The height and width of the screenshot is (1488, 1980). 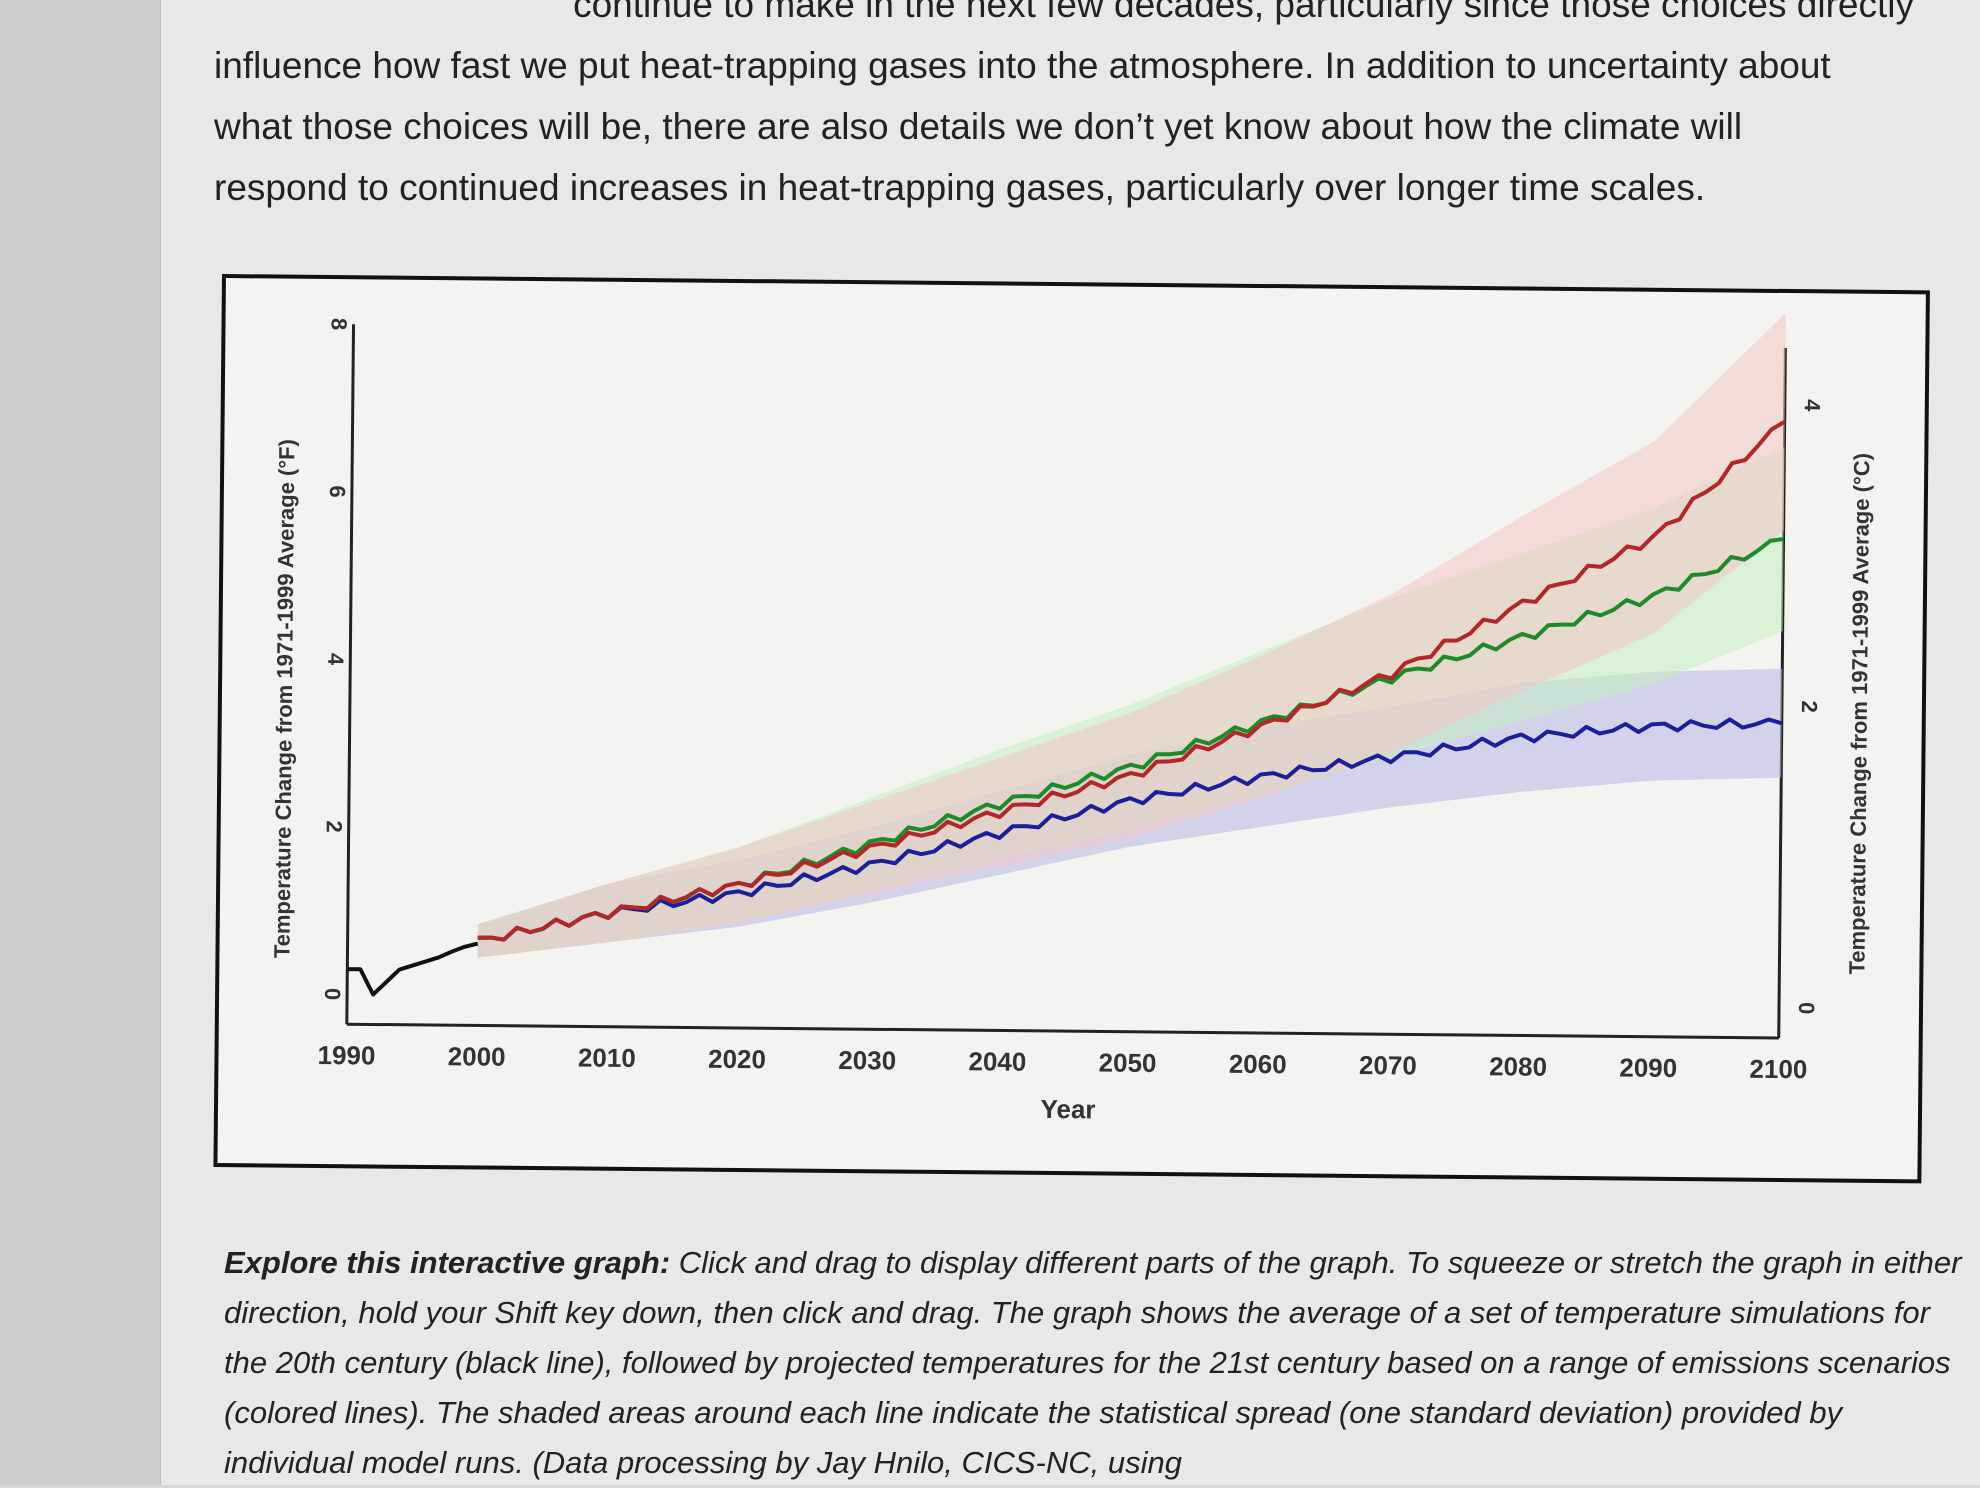 What do you see at coordinates (607, 1057) in the screenshot?
I see `x-tick-label: 2010` at bounding box center [607, 1057].